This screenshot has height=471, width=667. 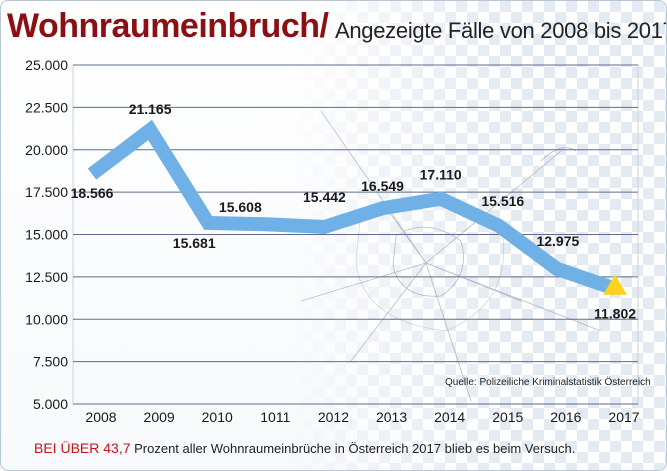 What do you see at coordinates (92, 193) in the screenshot?
I see `value-label: 18.566` at bounding box center [92, 193].